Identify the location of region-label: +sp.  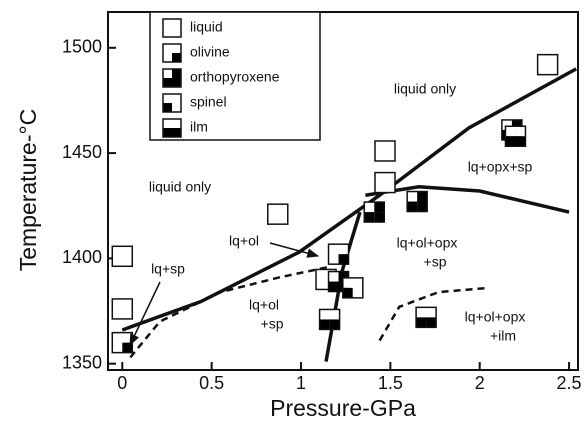
(272, 324).